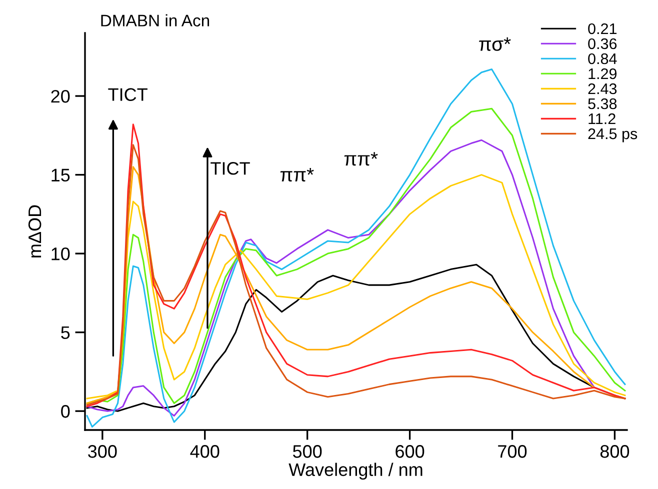 This screenshot has width=658, height=489. What do you see at coordinates (602, 88) in the screenshot?
I see `legend-label: 2.43` at bounding box center [602, 88].